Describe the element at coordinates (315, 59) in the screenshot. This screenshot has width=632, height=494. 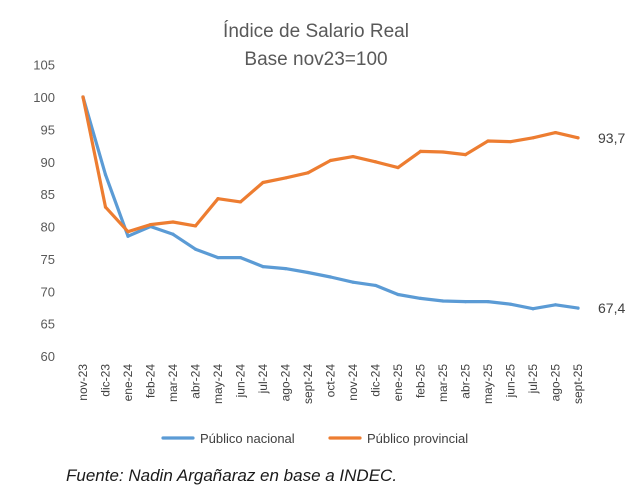
I see `chart-subtitle: Base nov23=100` at that location.